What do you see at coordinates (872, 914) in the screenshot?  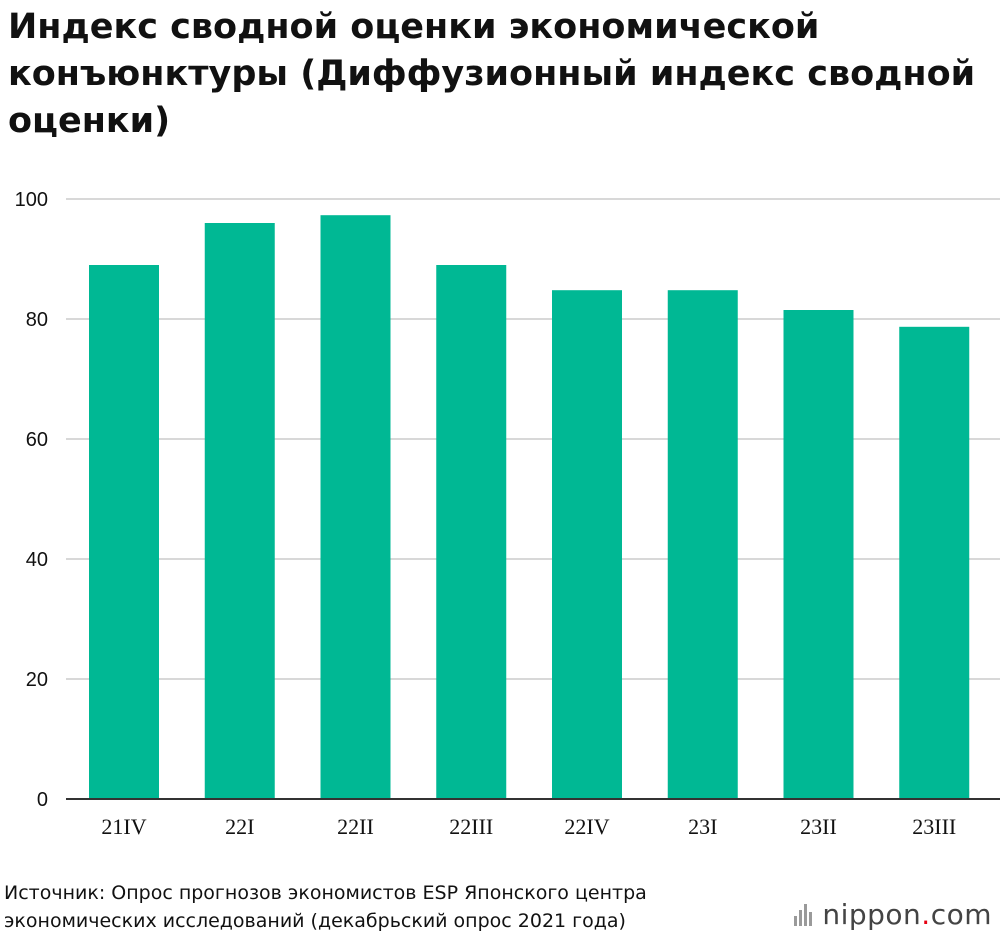 I see `brand-name: nippon` at bounding box center [872, 914].